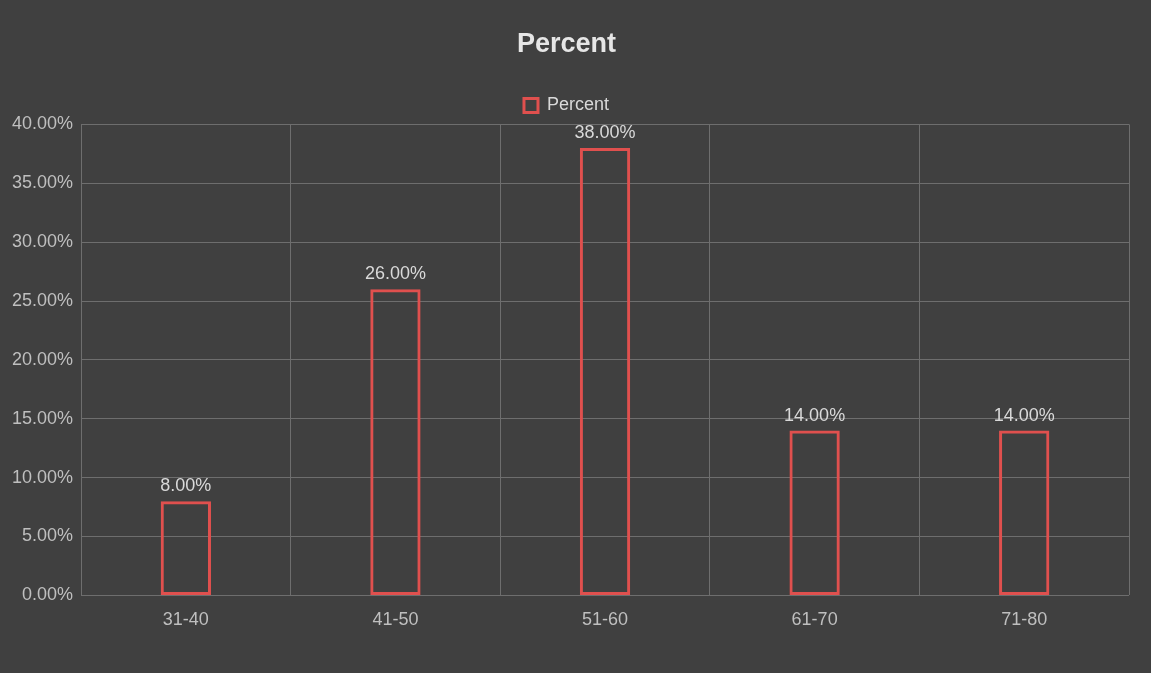 The height and width of the screenshot is (673, 1151). I want to click on x-tick-label: 71-80, so click(1024, 619).